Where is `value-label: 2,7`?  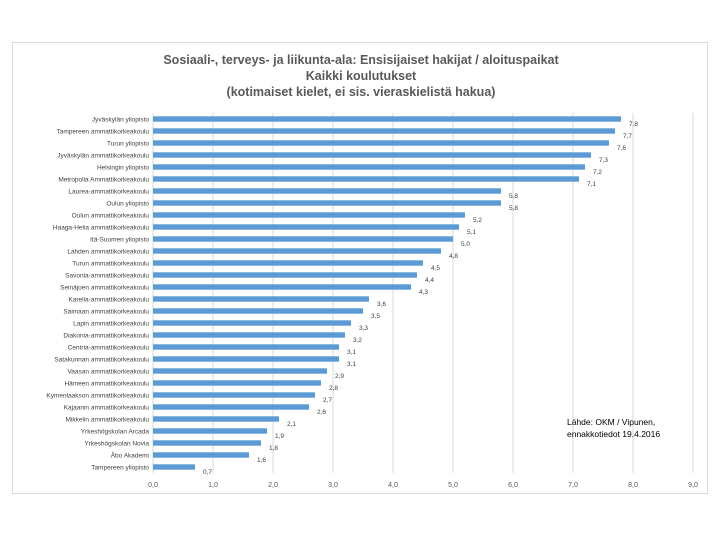 value-label: 2,7 is located at coordinates (327, 400).